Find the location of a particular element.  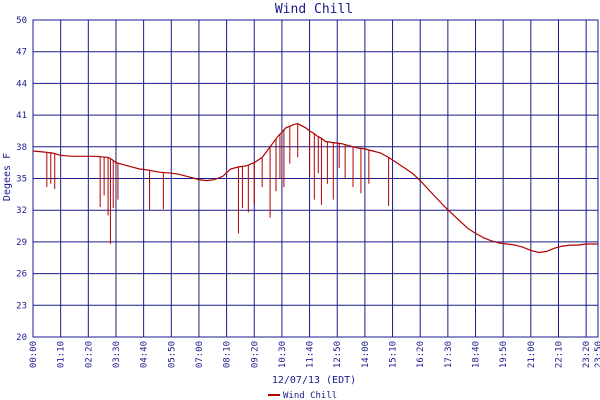

y-axis-ticks: 20 23 26 29 32 35 38 41 44 47 50 is located at coordinates (21, 179).